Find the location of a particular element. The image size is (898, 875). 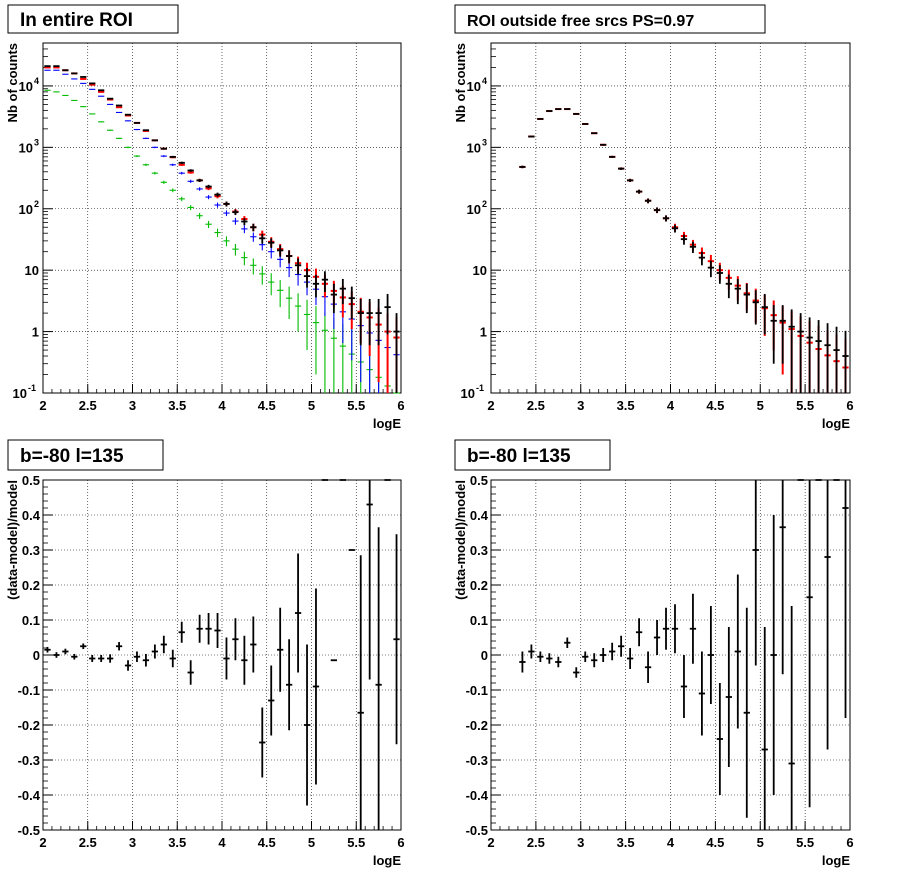

x-tick-label: 4.5 is located at coordinates (715, 405).